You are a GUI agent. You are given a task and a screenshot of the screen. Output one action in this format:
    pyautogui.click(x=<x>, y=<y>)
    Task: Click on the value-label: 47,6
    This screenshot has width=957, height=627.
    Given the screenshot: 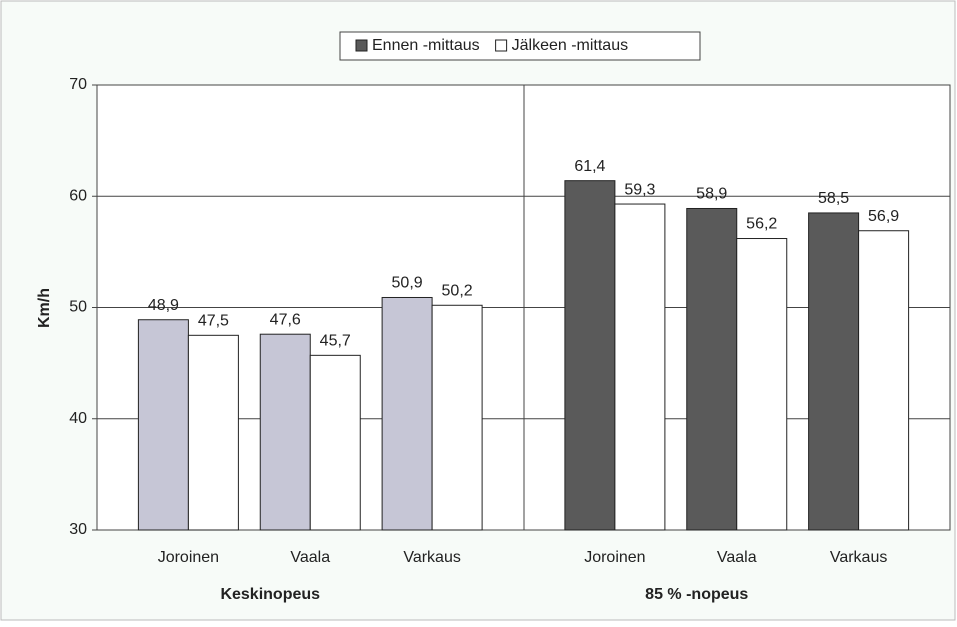 What is the action you would take?
    pyautogui.click(x=285, y=319)
    